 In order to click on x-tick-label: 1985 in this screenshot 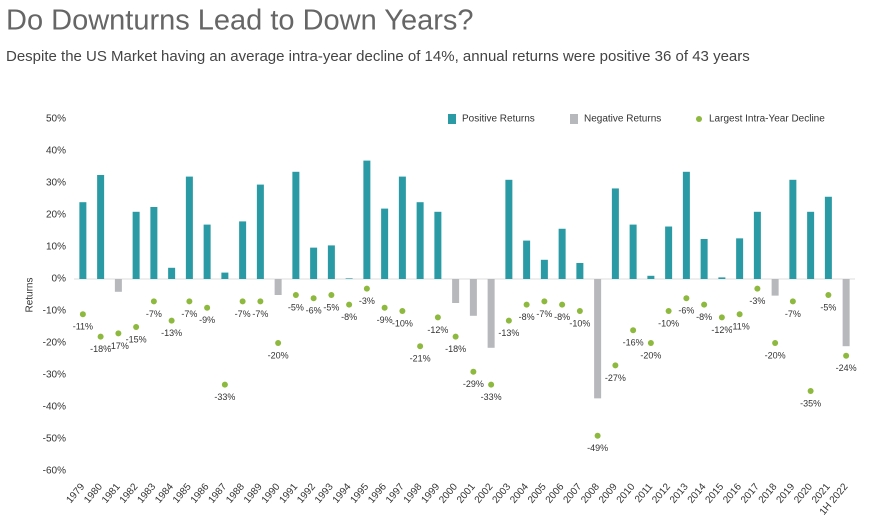, I will do `click(182, 493)`.